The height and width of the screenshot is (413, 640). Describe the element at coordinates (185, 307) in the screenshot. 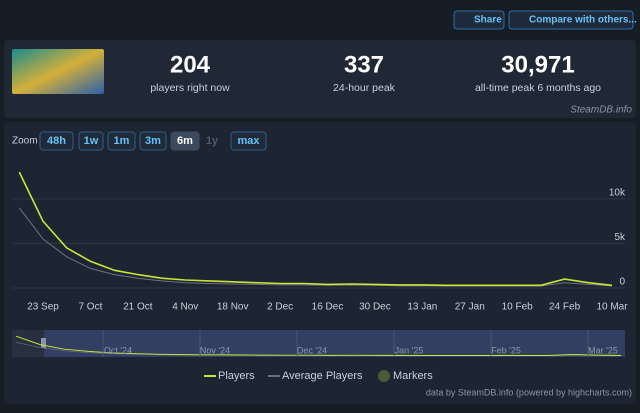

I see `x-tick-label: 4 Nov` at that location.